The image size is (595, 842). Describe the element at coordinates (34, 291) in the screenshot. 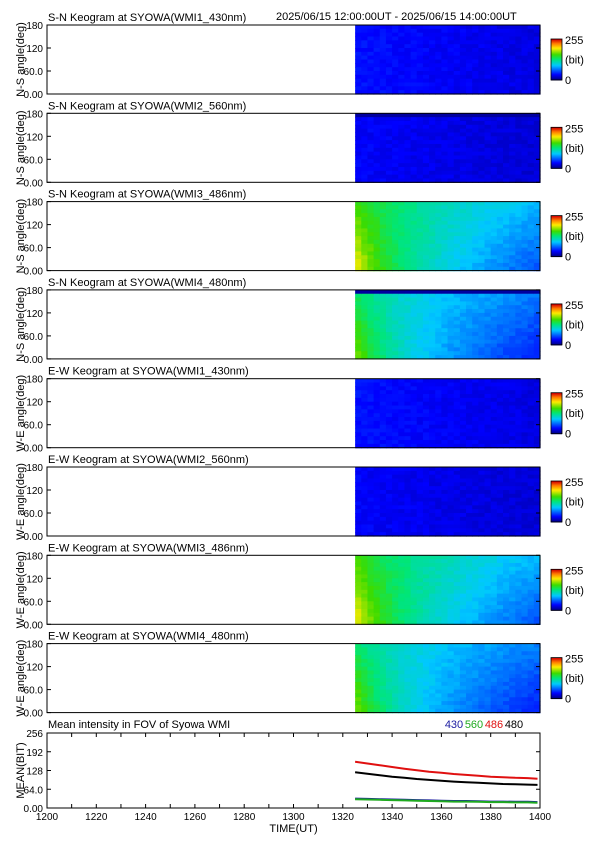

I see `y-tick-label: 180` at that location.